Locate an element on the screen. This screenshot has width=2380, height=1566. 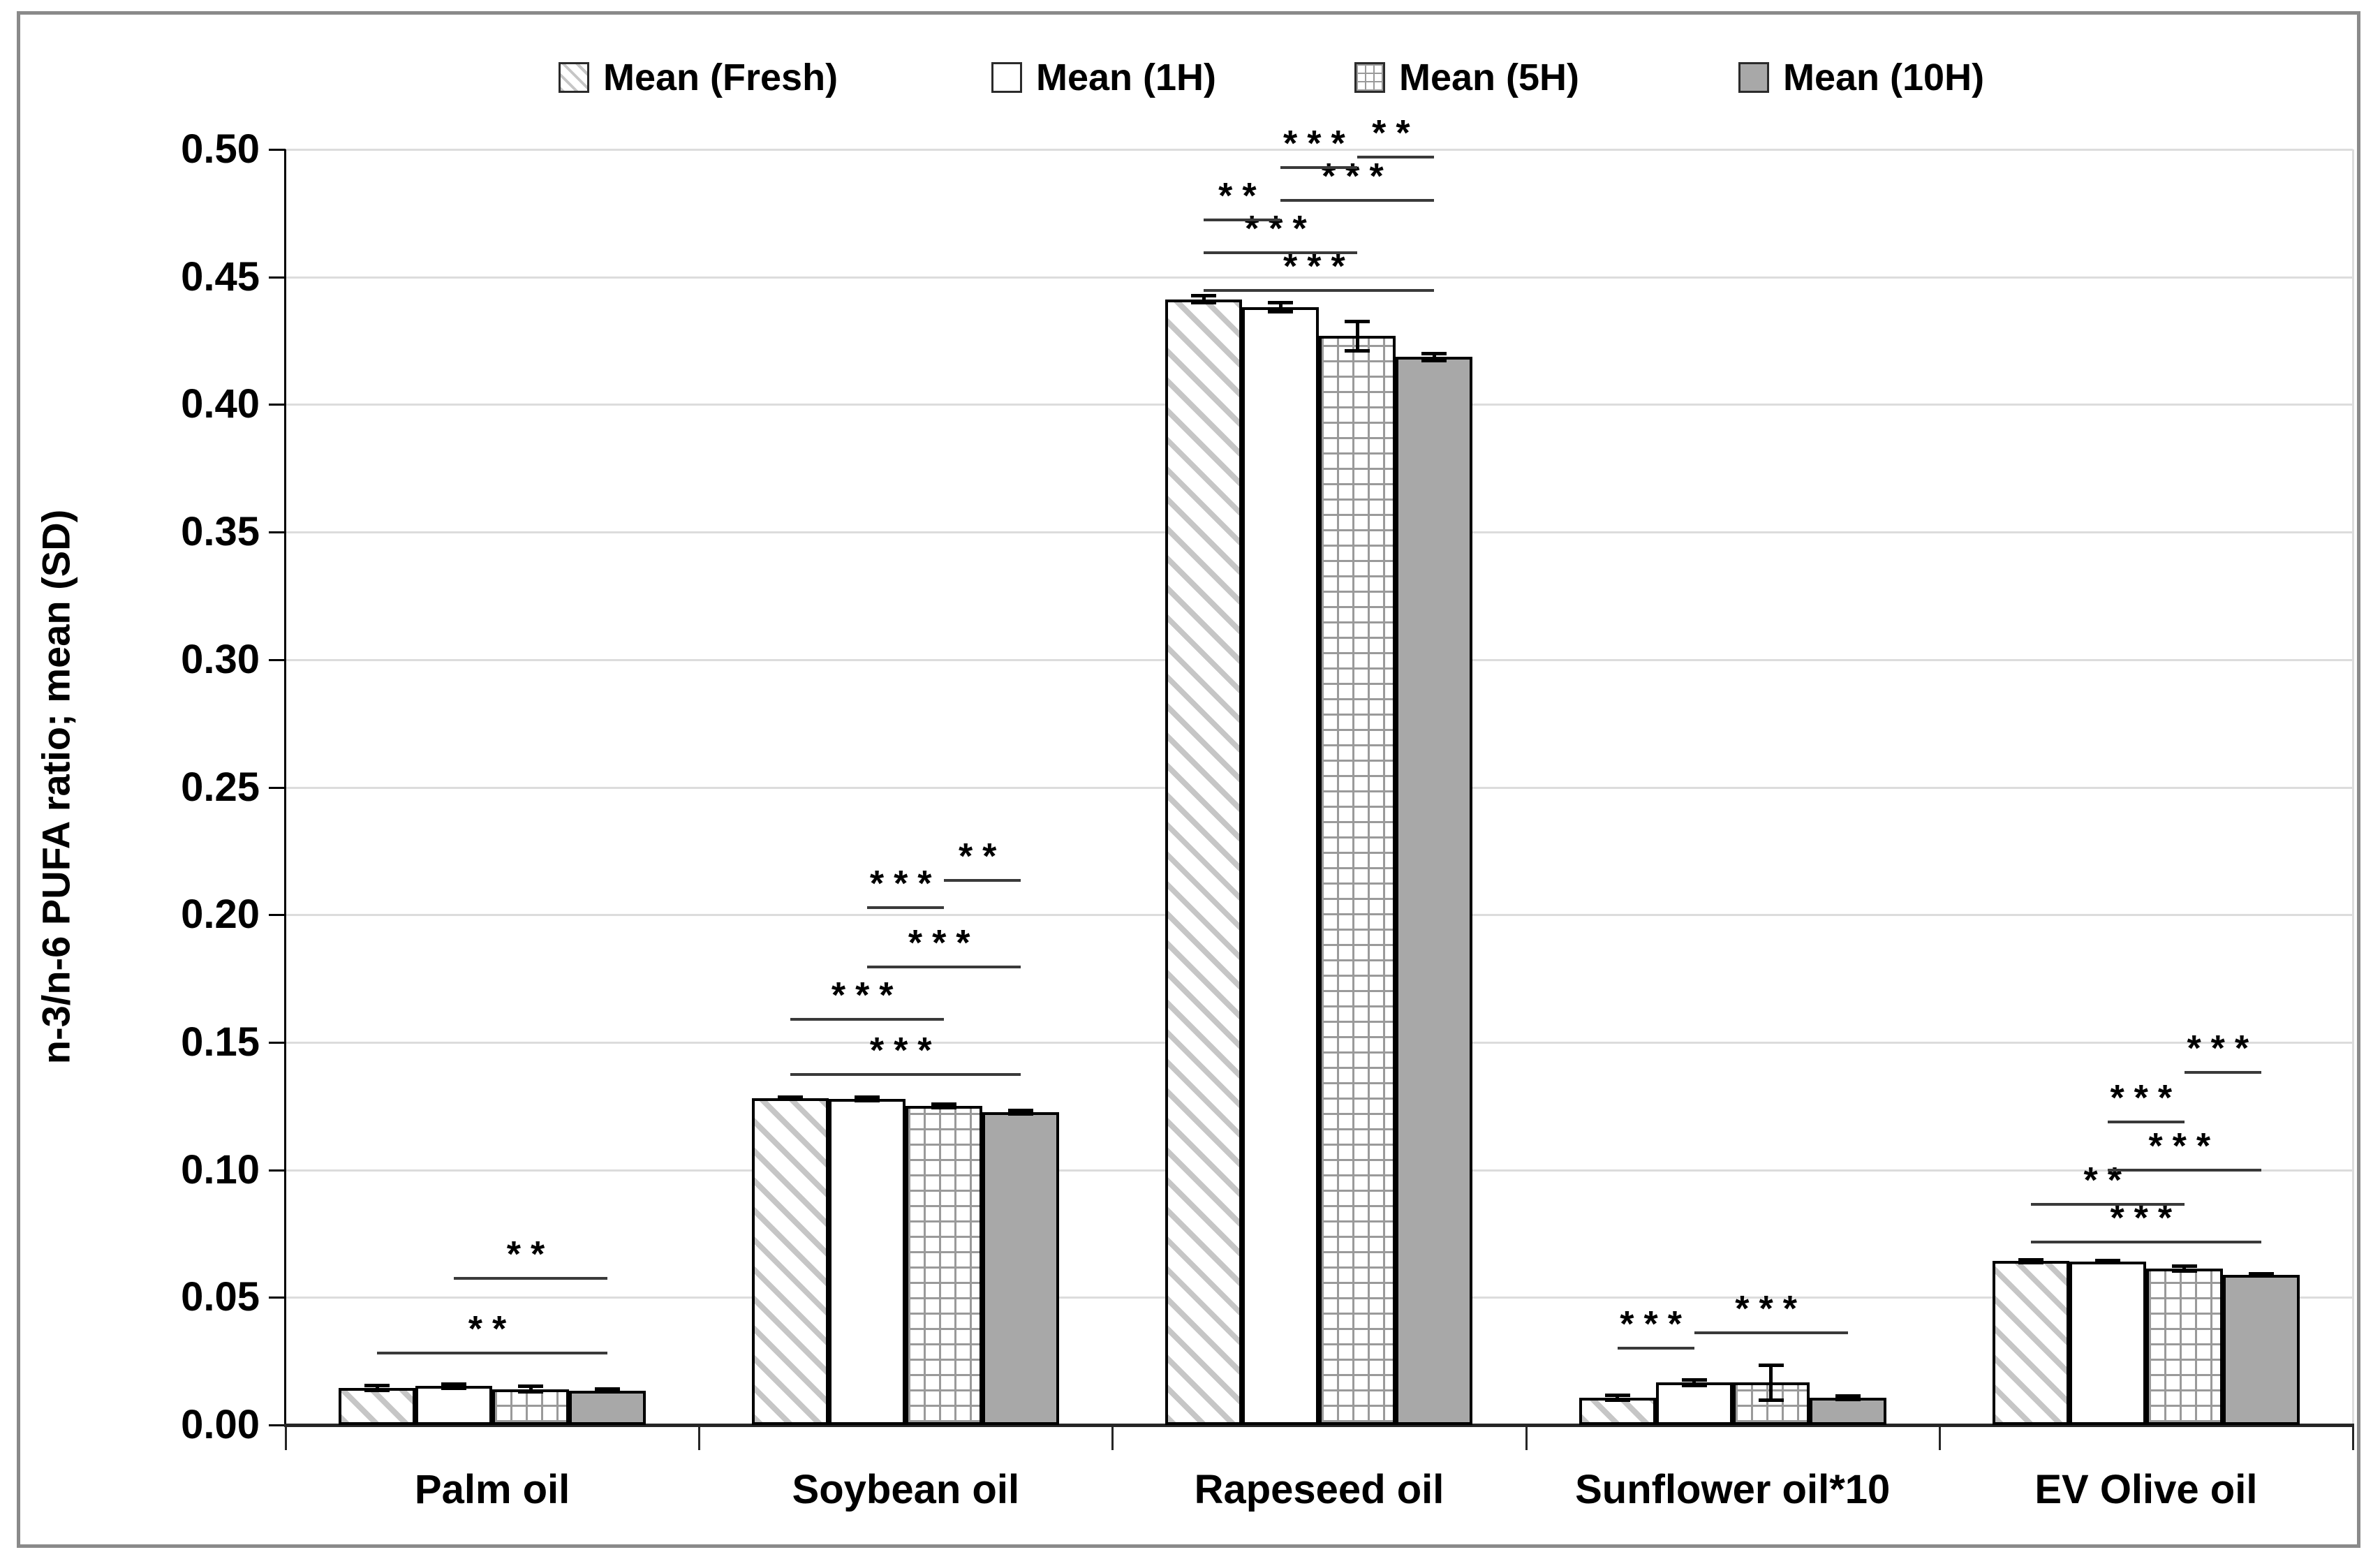
y-tick-label: 0.40 is located at coordinates (220, 404).